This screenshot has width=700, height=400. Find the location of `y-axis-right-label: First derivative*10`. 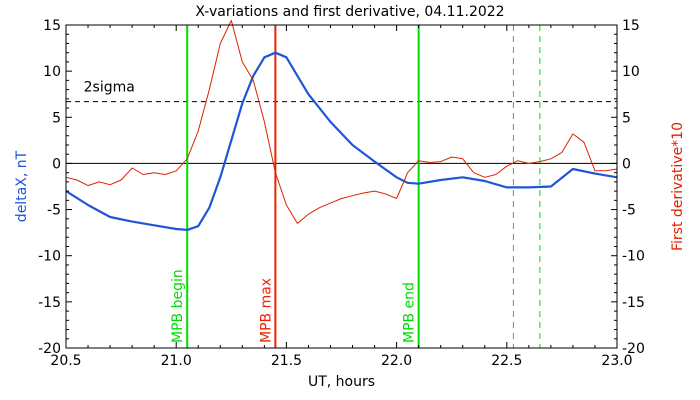

y-axis-right-label: First derivative*10 is located at coordinates (678, 186).